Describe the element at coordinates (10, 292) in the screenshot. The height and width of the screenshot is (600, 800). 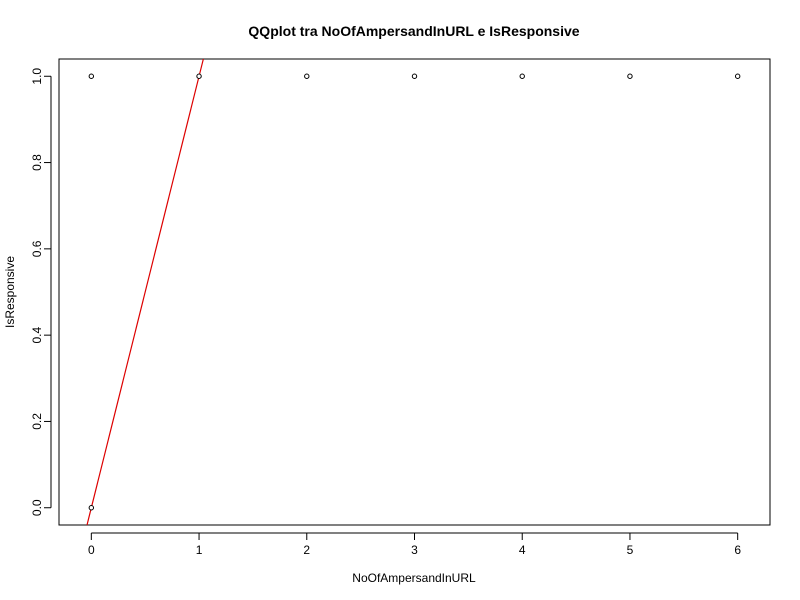
I see `y-axis-label: IsResponsive` at that location.